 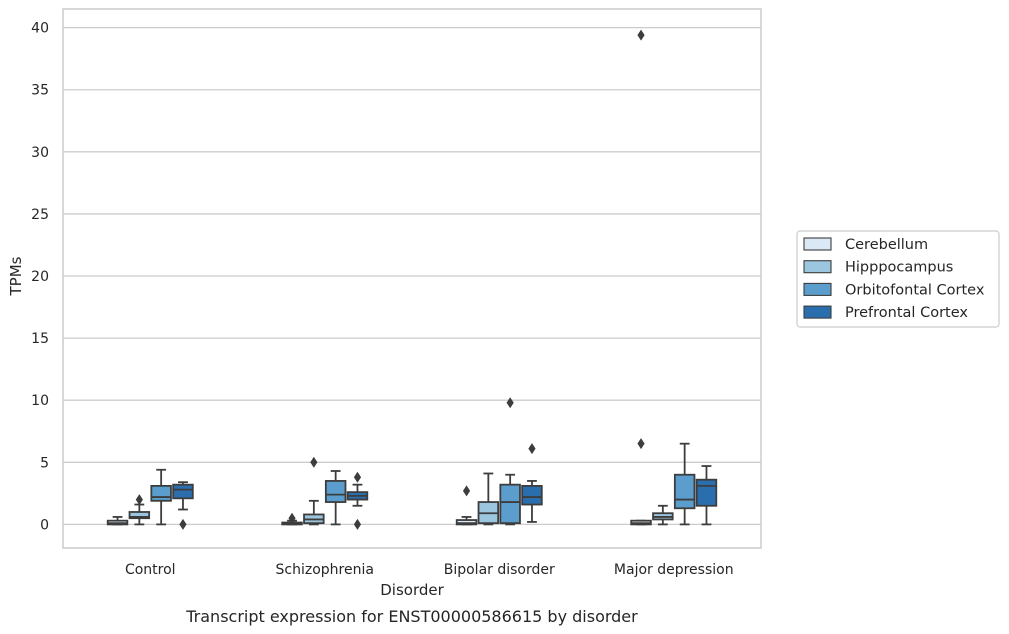 I want to click on legend-item: Orbitofontal Cortex, so click(x=894, y=290).